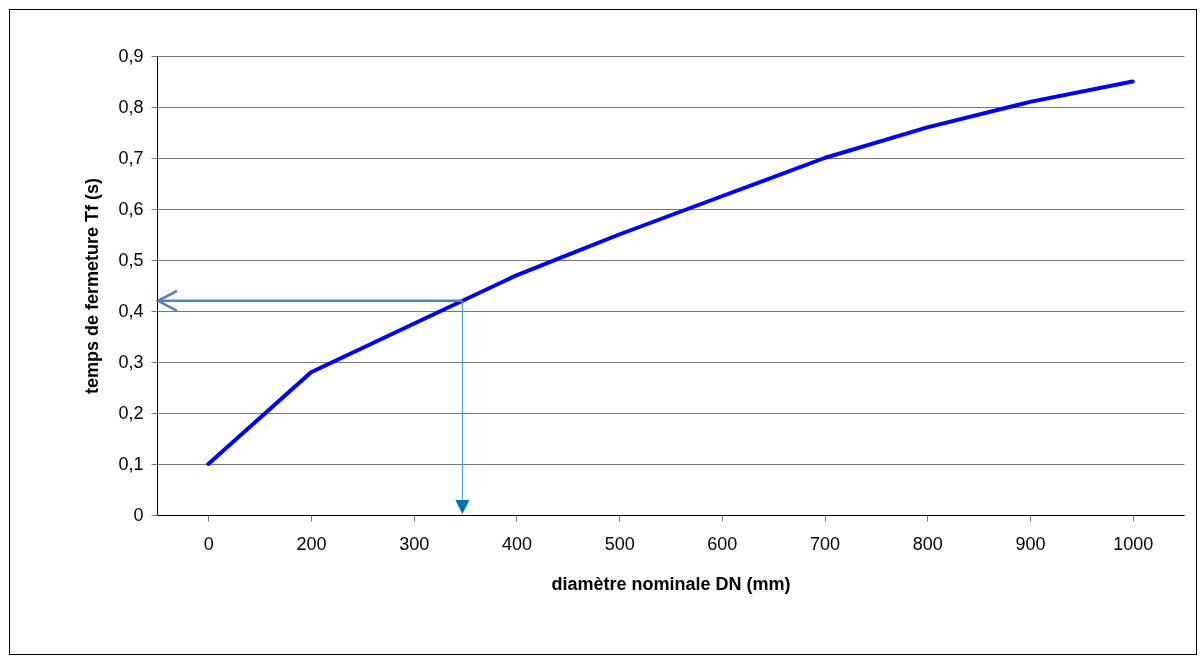  What do you see at coordinates (825, 543) in the screenshot?
I see `x-tick-label: 700` at bounding box center [825, 543].